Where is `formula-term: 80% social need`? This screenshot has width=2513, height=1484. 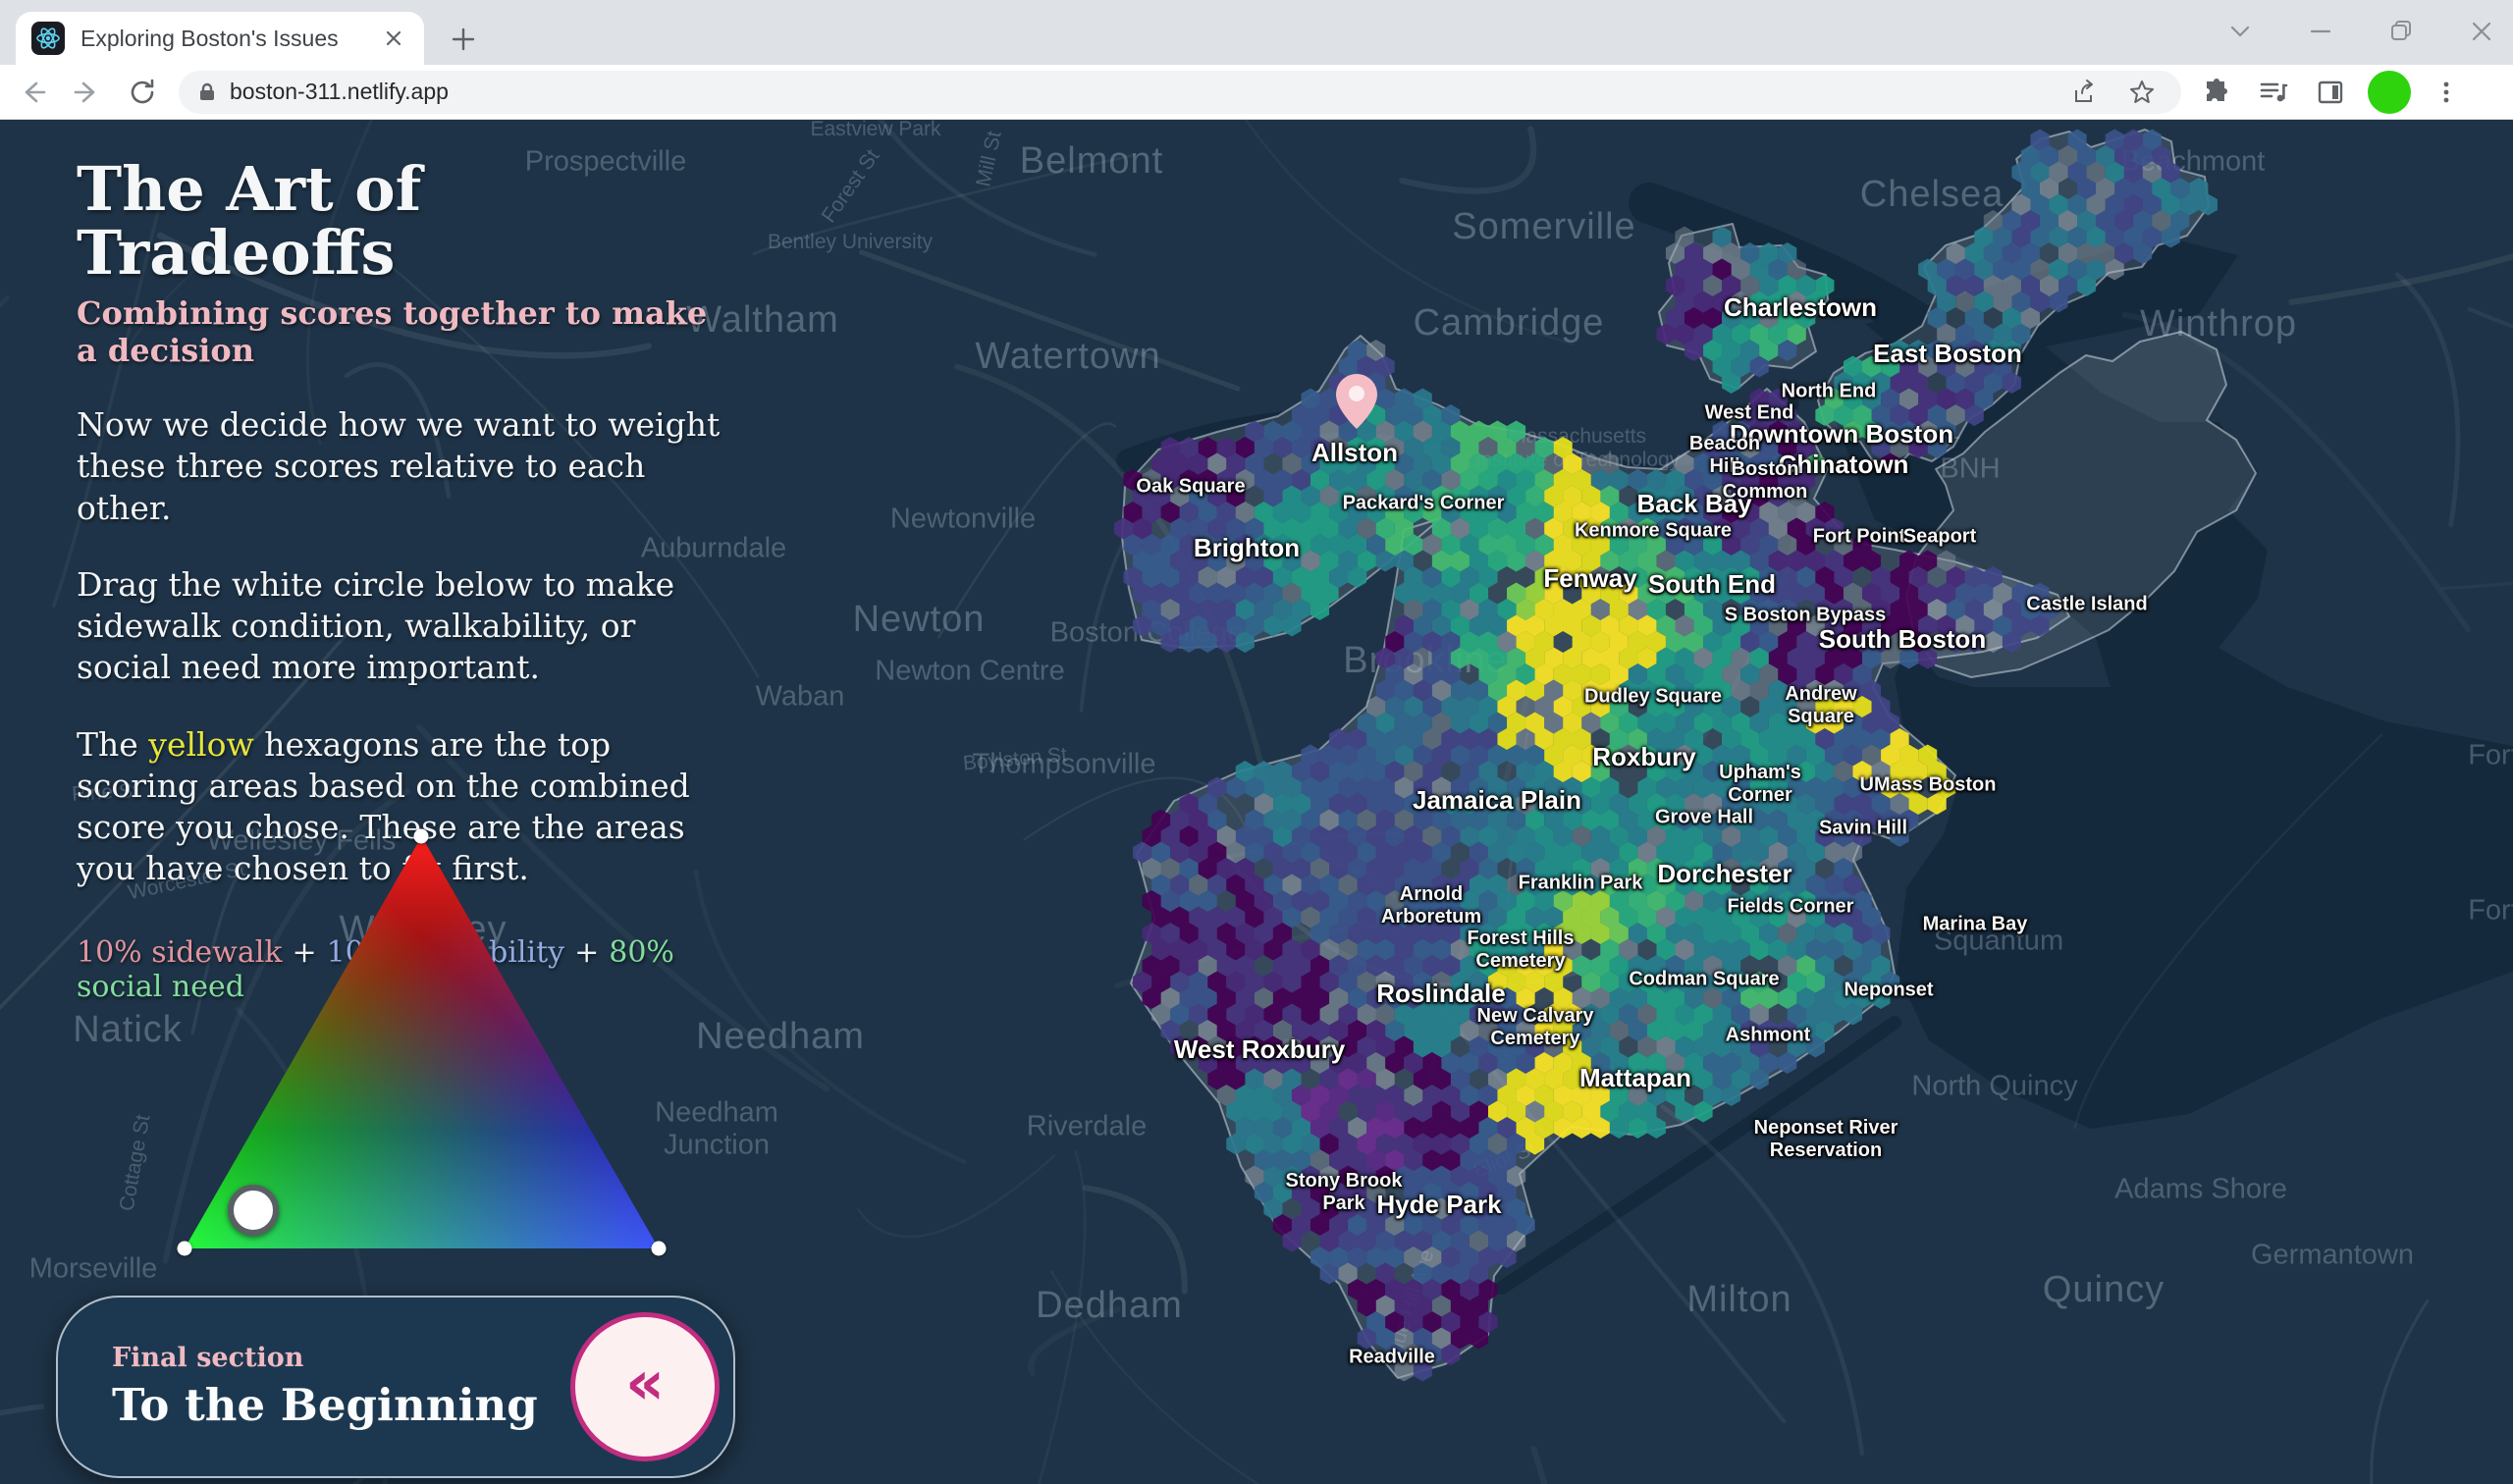
formula-term: 80% social need is located at coordinates (376, 969).